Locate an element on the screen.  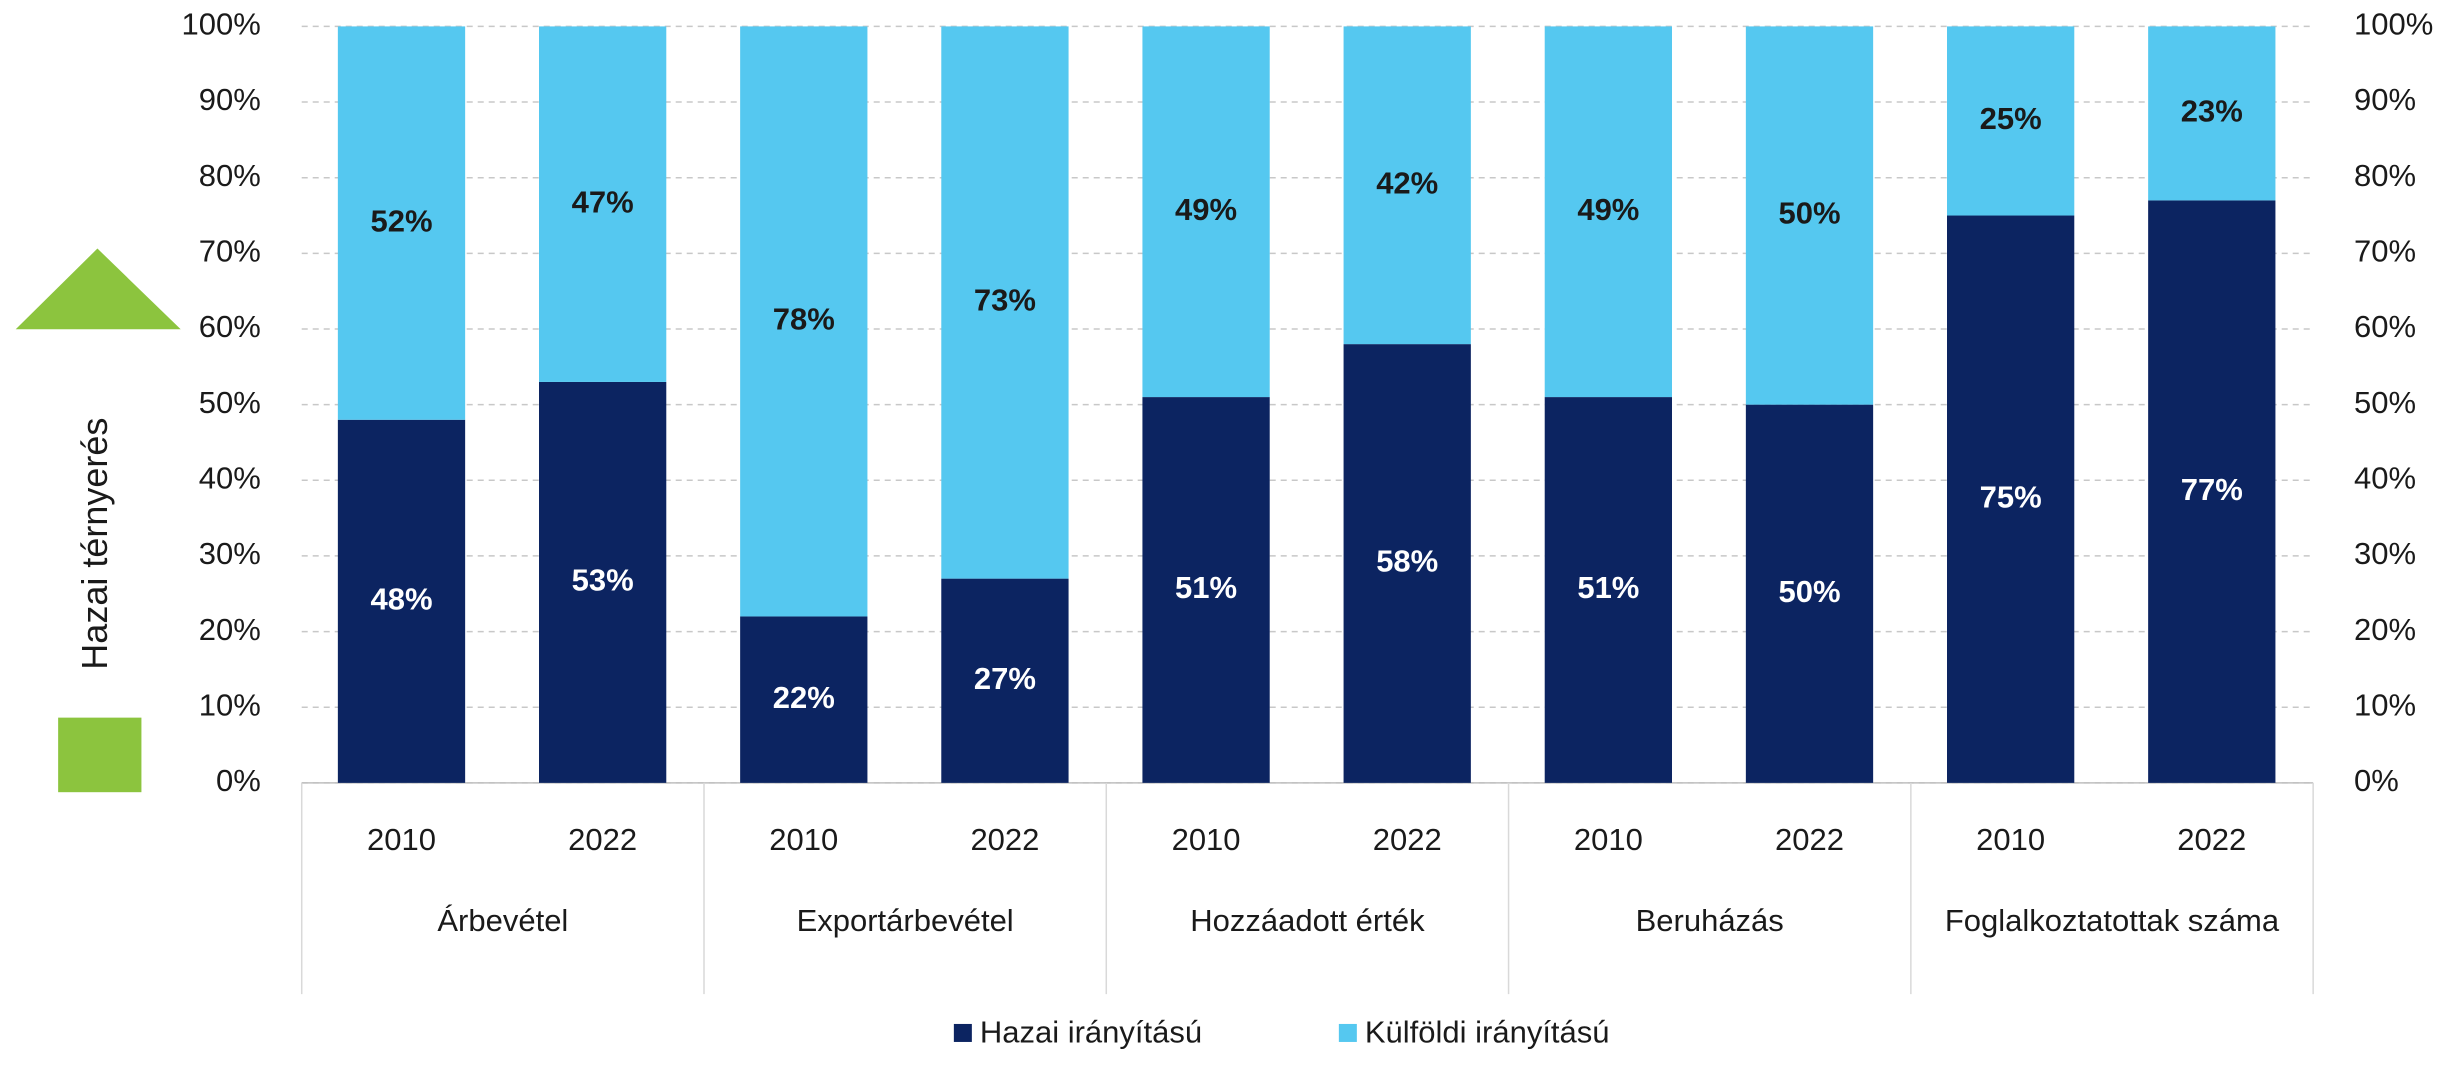
data-label: 53% is located at coordinates (603, 580).